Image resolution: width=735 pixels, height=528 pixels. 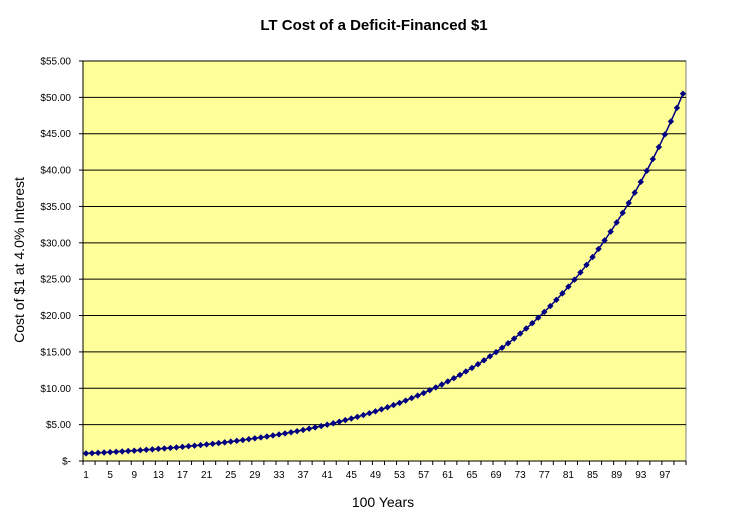 I want to click on y-tick-label: $25.00, so click(x=55, y=280).